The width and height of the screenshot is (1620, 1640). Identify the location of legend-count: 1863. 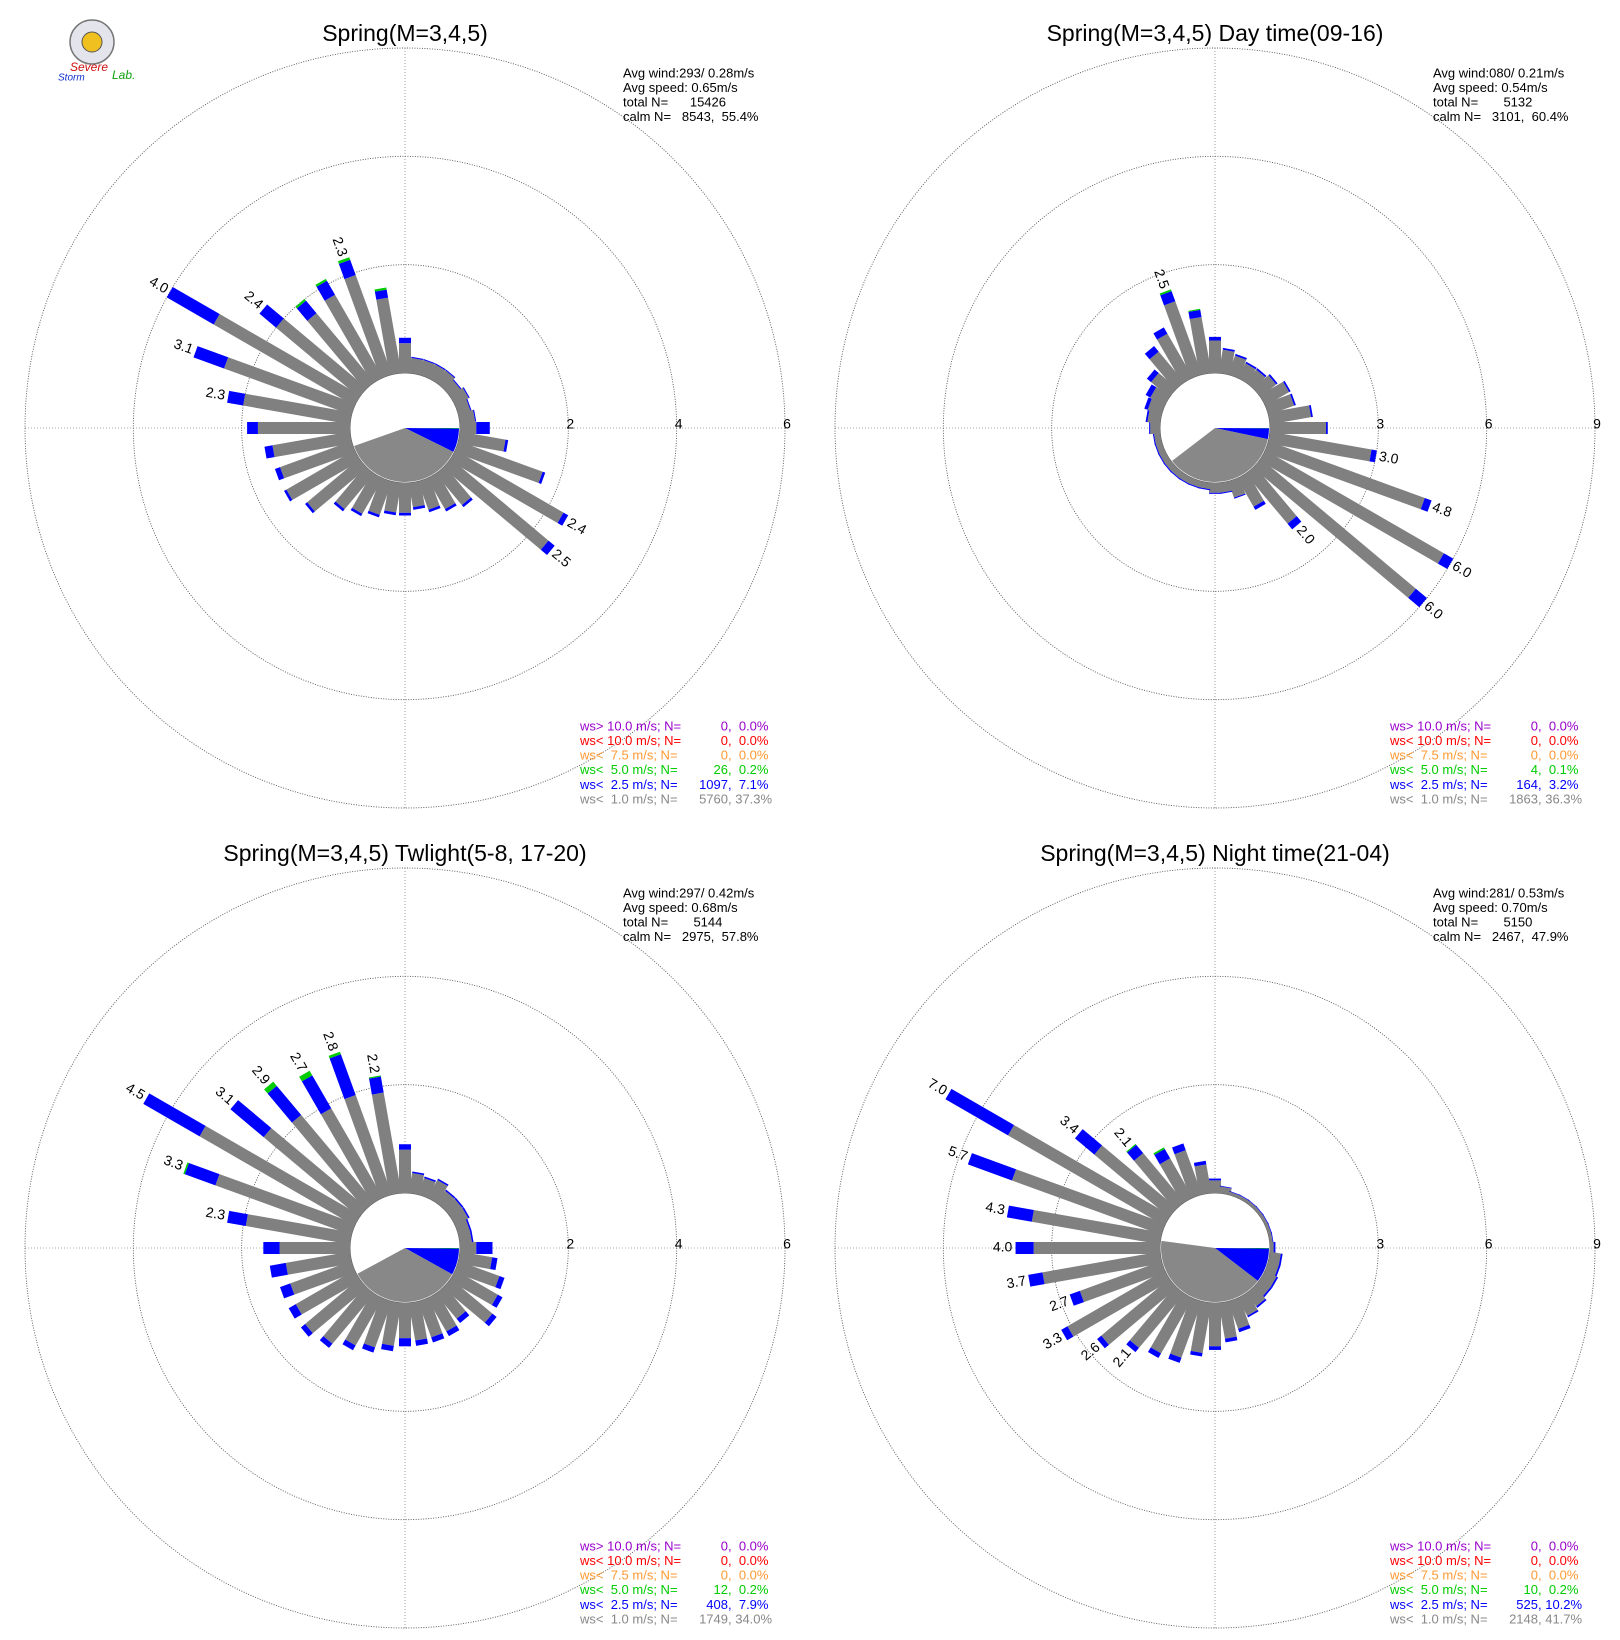
(1523, 798).